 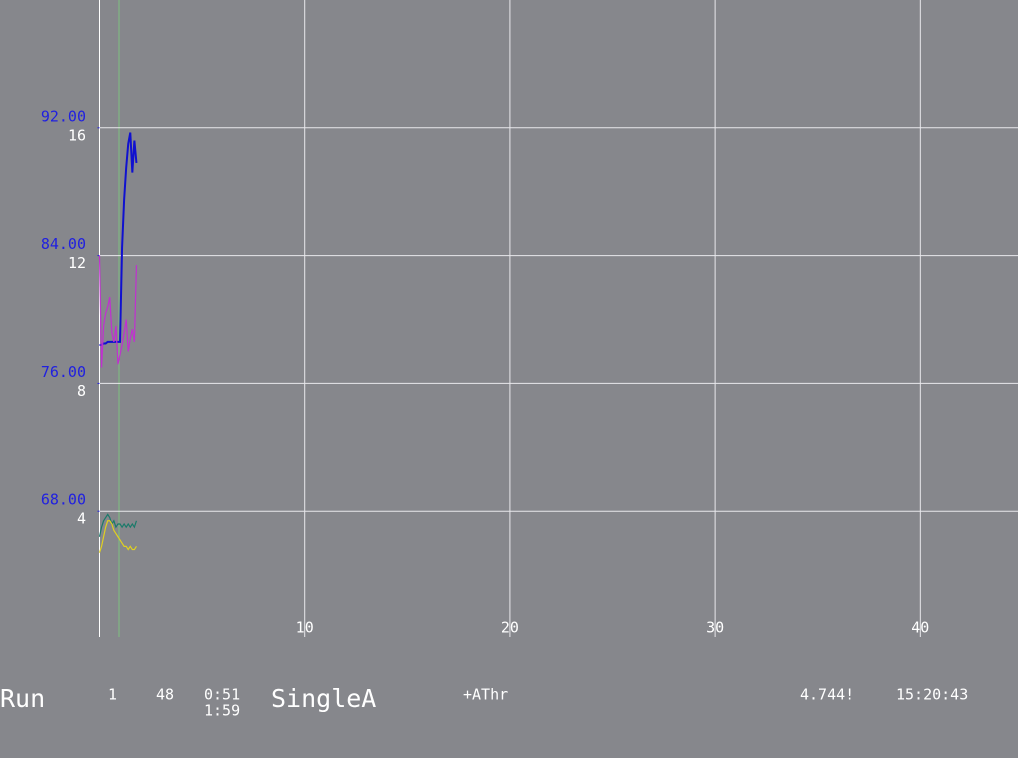 I want to click on method-name: SingleA, so click(x=323, y=698).